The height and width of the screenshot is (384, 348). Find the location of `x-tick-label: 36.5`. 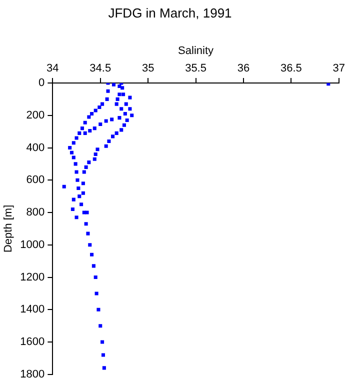

x-tick-label: 36.5 is located at coordinates (291, 68).